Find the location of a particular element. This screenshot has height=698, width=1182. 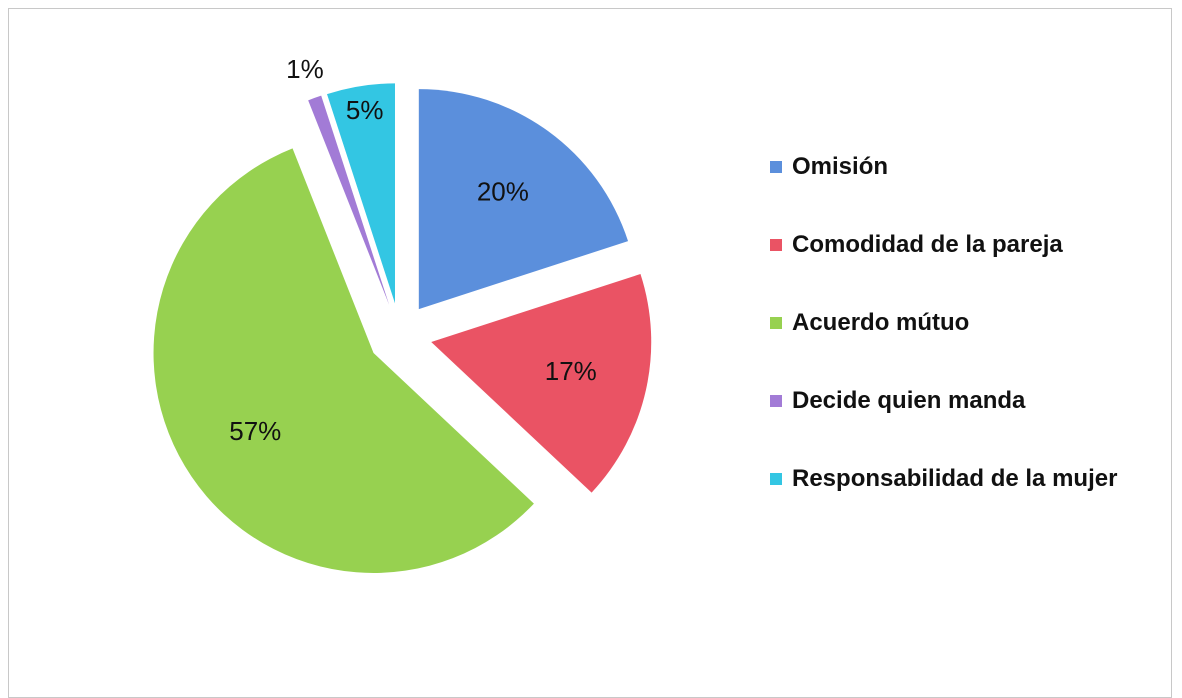

legend-item: Decide quien manda is located at coordinates (960, 401).